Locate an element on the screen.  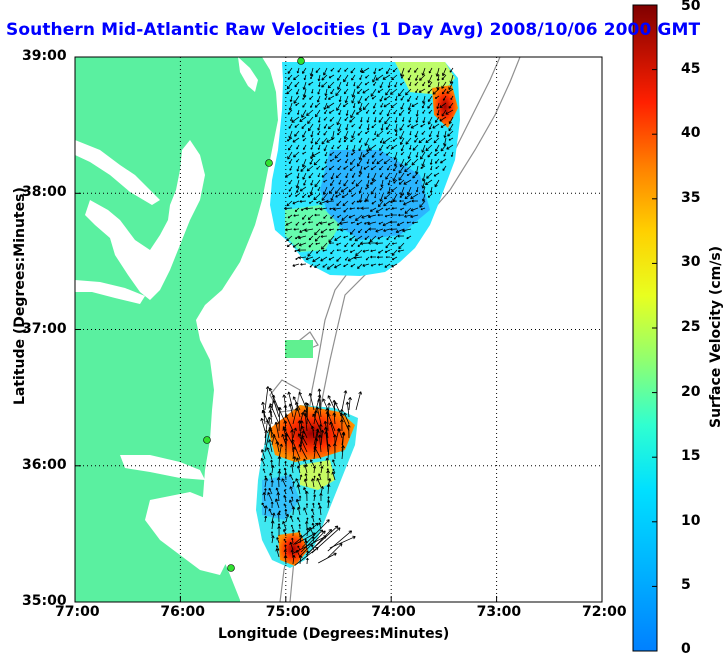
colorbar-tick-label: 0 is located at coordinates (686, 649).